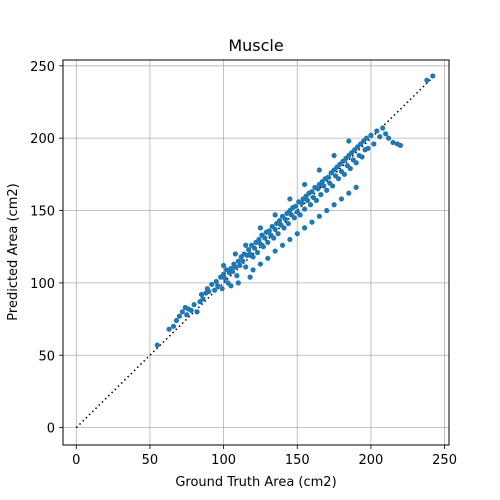 The width and height of the screenshot is (500, 500). Describe the element at coordinates (42, 212) in the screenshot. I see `y-tick-label: 150` at that location.